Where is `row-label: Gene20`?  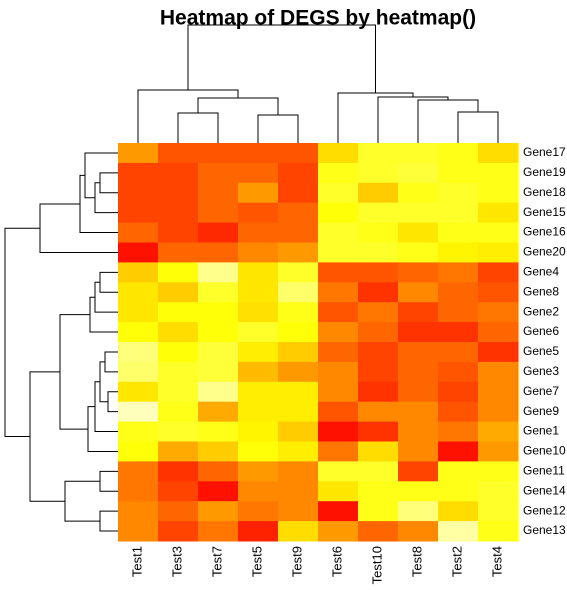 row-label: Gene20 is located at coordinates (544, 252).